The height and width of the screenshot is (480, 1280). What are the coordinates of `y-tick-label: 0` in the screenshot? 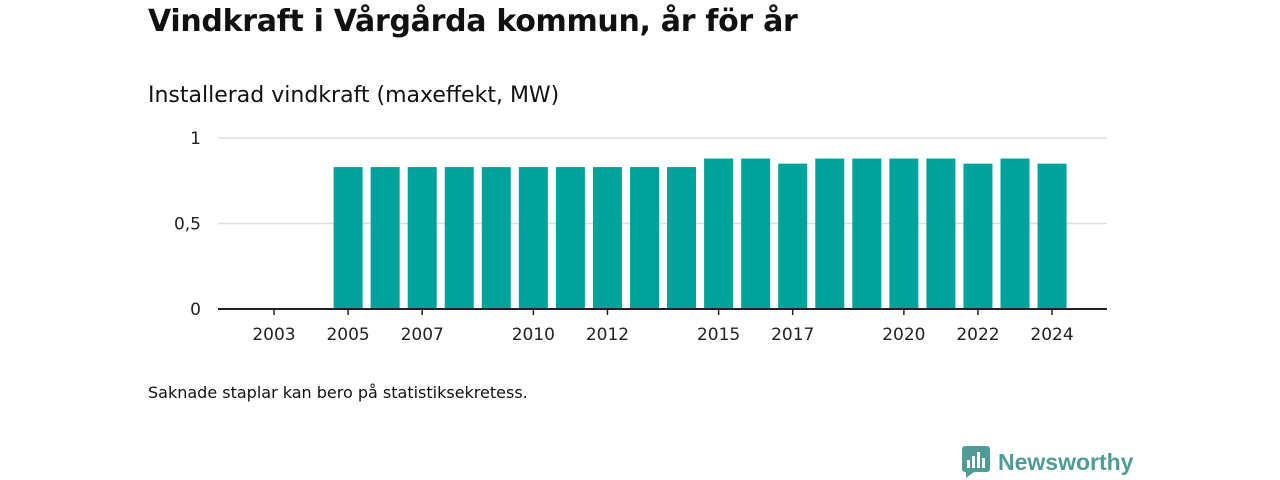 It's located at (195, 310).